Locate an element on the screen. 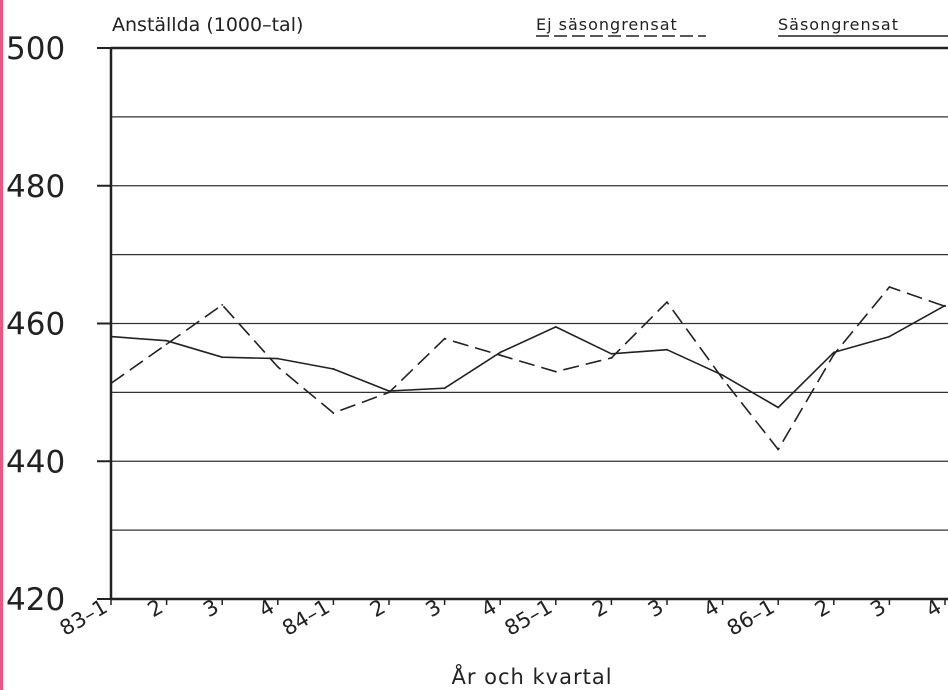 This screenshot has height=690, width=948. y-tick-label: 420 is located at coordinates (35, 600).